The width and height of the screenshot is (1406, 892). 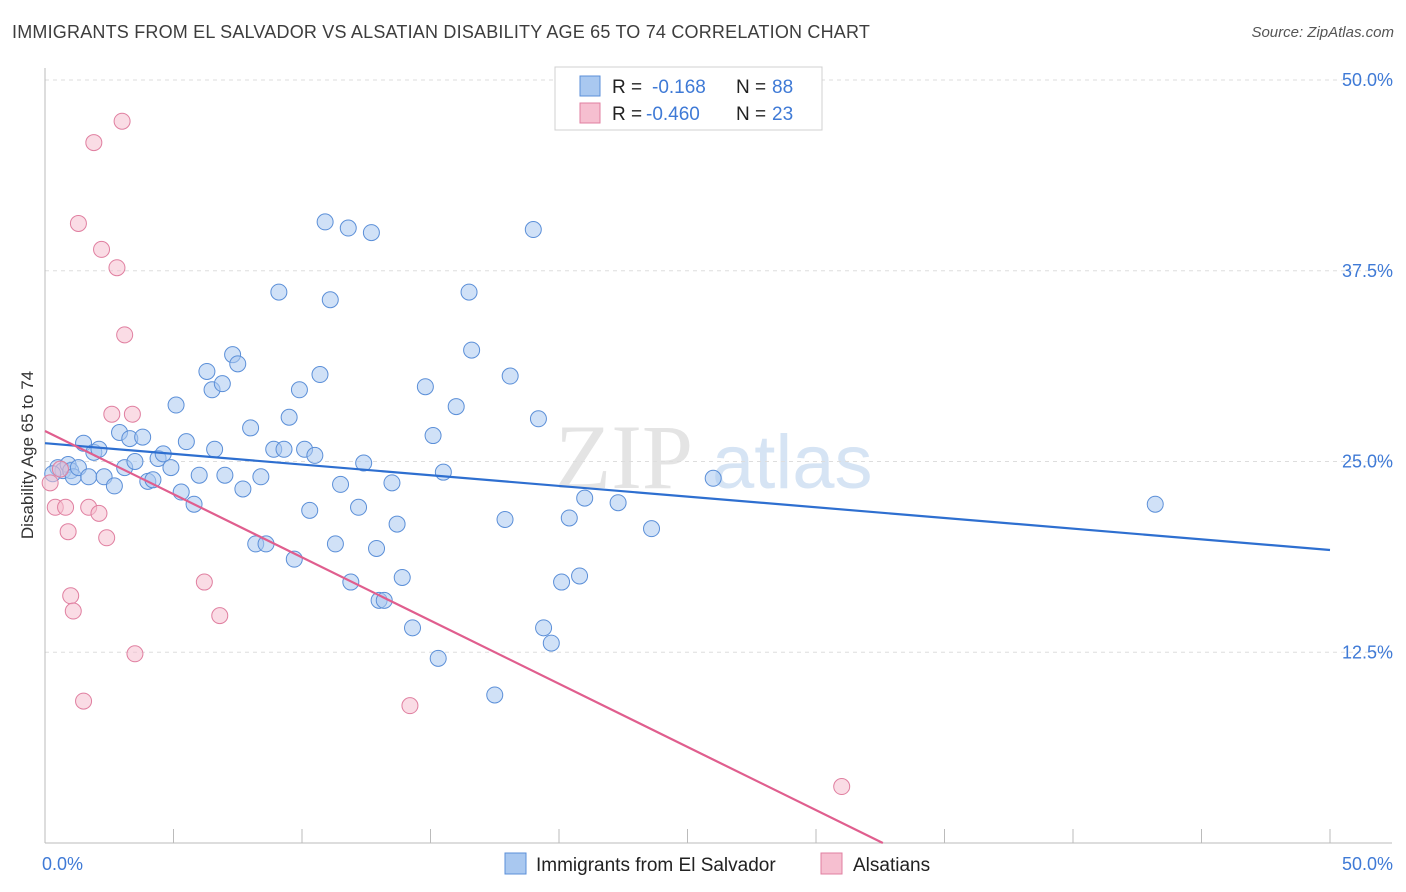 What do you see at coordinates (627, 114) in the screenshot?
I see `legend-r-label-2: R =` at bounding box center [627, 114].